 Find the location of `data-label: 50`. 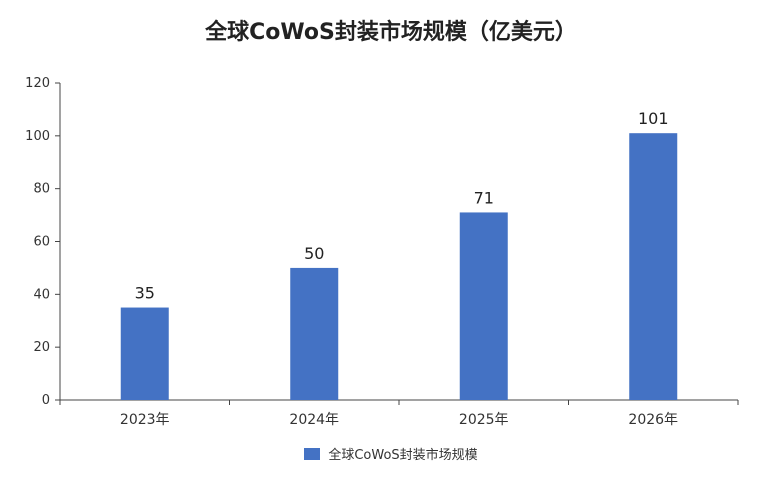

data-label: 50 is located at coordinates (314, 253).